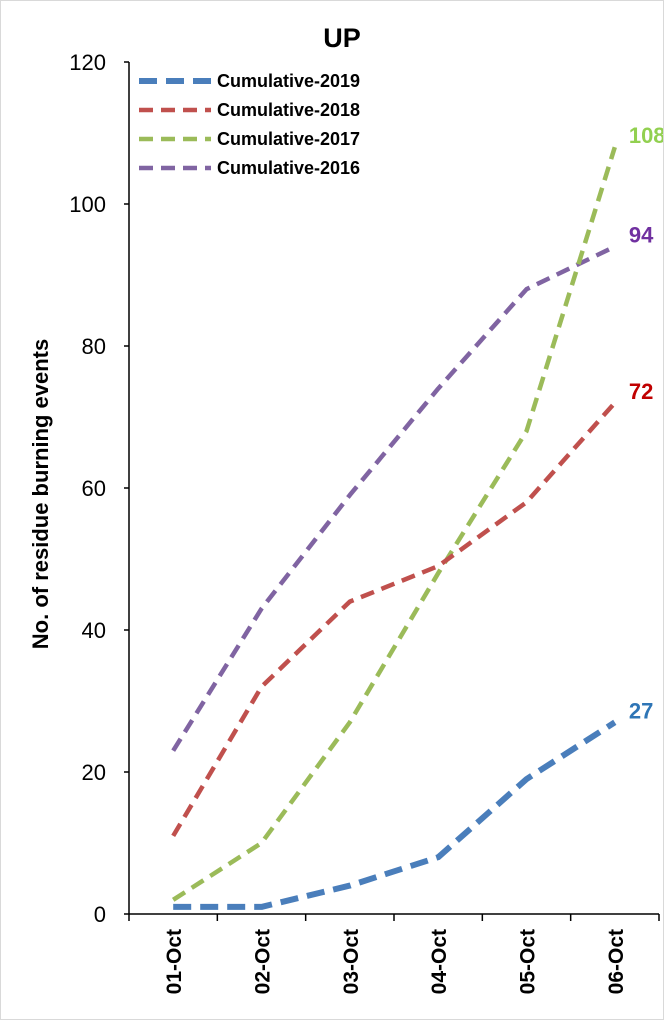 The width and height of the screenshot is (664, 1024). Describe the element at coordinates (641, 391) in the screenshot. I see `end-value-label: 72` at that location.